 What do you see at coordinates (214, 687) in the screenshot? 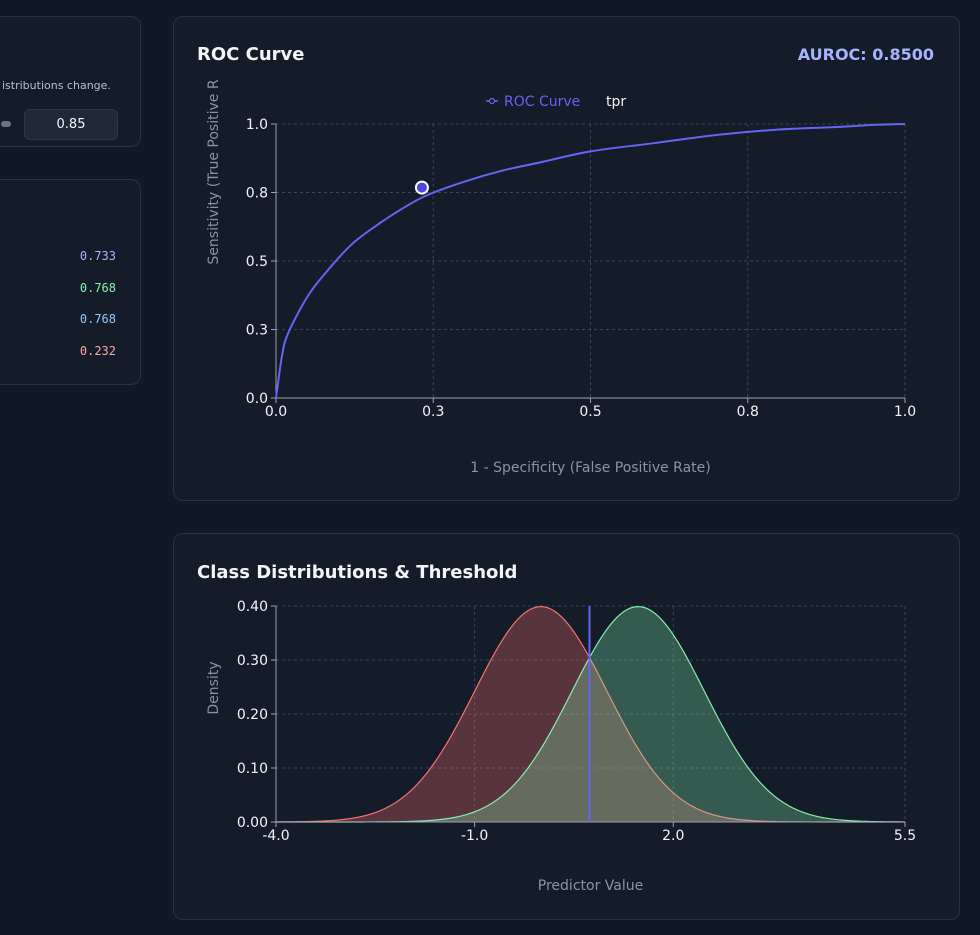
I see `dist-y-label: Density` at bounding box center [214, 687].